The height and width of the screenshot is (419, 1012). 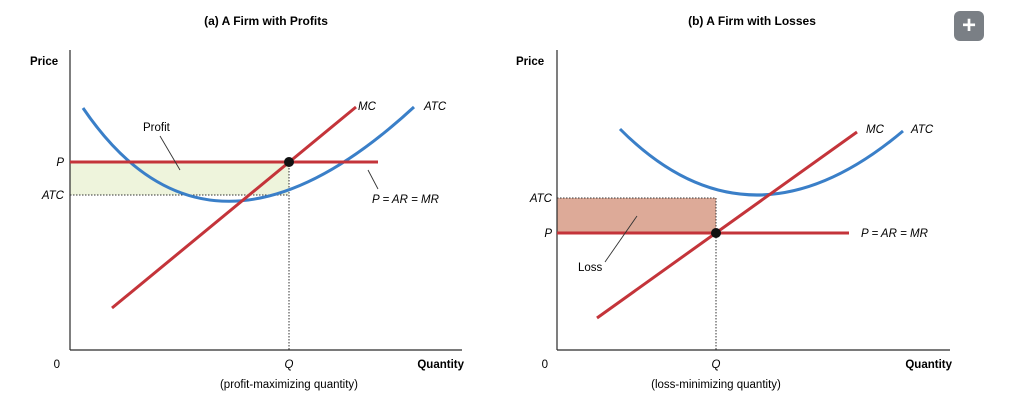 I want to click on profit-area, so click(x=179, y=178).